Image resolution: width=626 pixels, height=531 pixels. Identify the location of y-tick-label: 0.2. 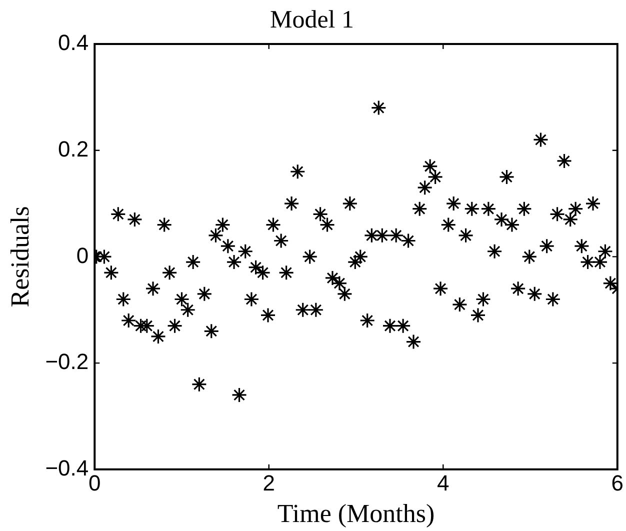
(73, 149).